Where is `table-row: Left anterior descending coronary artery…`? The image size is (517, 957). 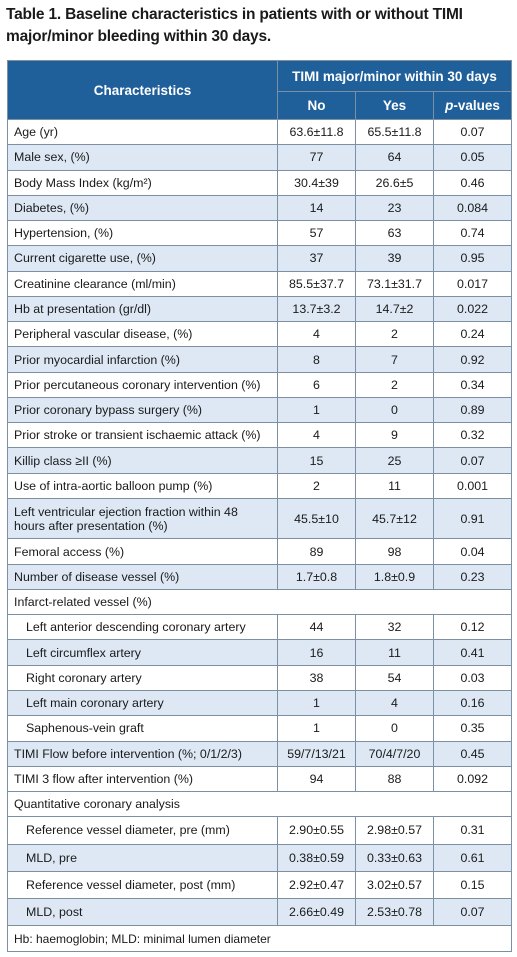
table-row: Left anterior descending coronary artery… is located at coordinates (260, 627).